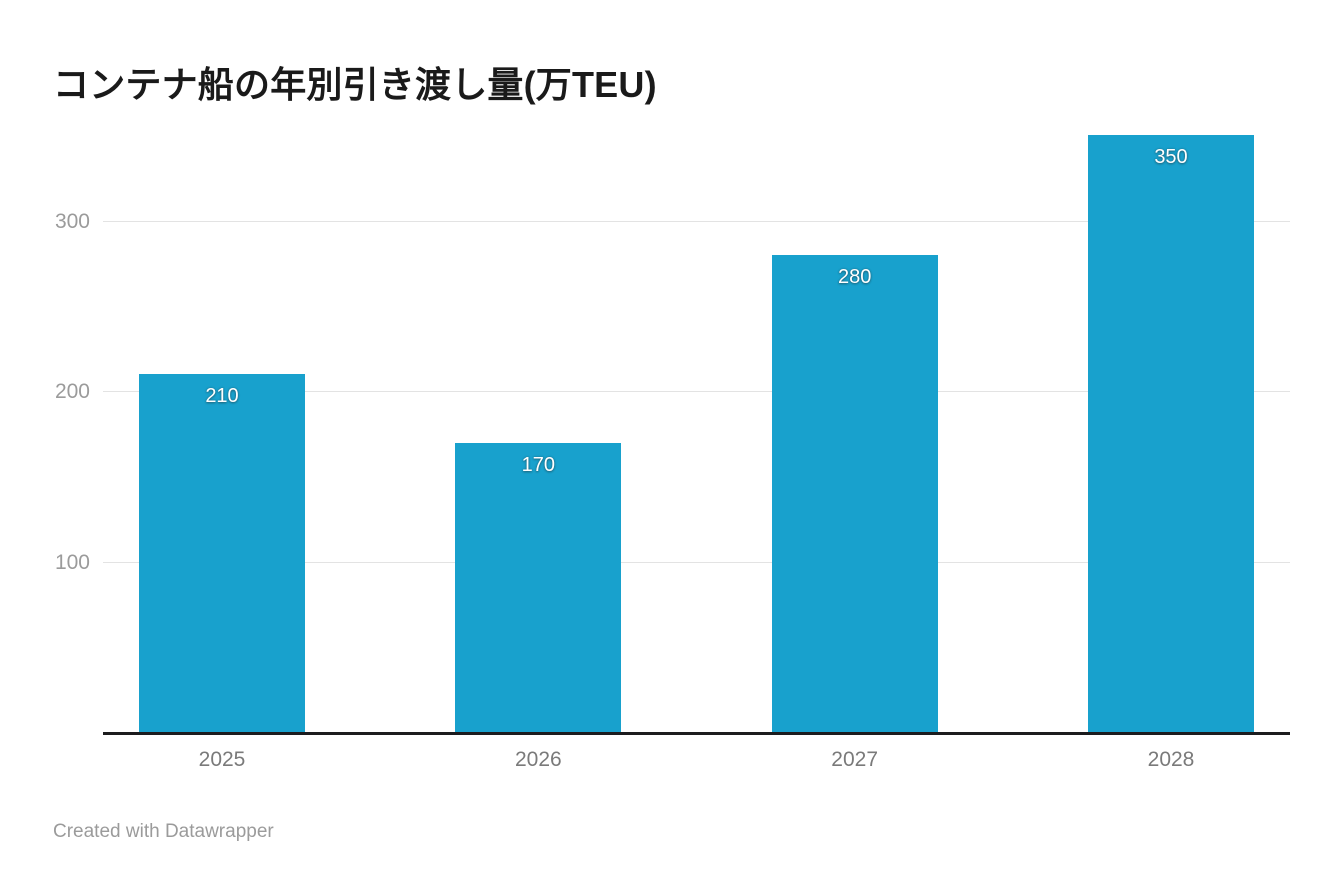  Describe the element at coordinates (854, 493) in the screenshot. I see `bar-2027: 280` at that location.